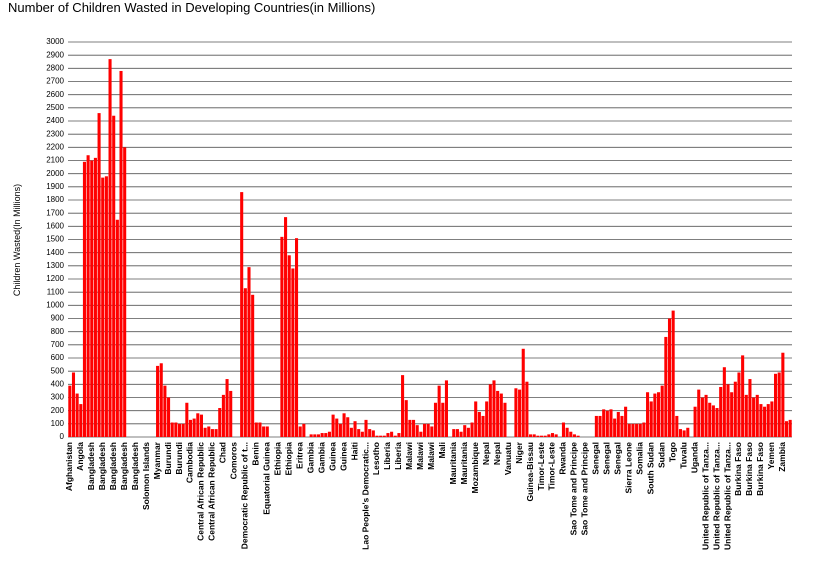 The height and width of the screenshot is (588, 826). Describe the element at coordinates (431, 456) in the screenshot. I see `x-tick-label: Malawi` at that location.